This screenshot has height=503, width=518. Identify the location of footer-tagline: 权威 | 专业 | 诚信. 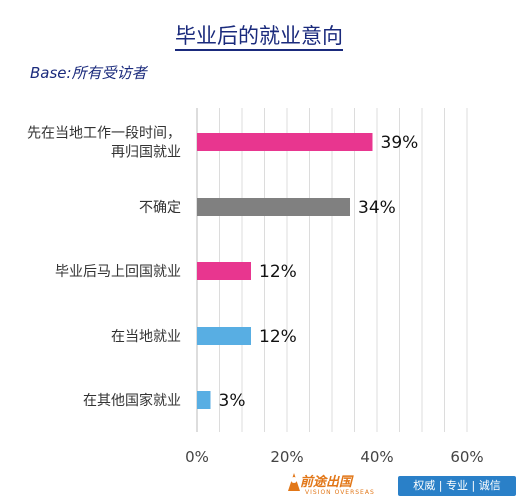
(457, 486).